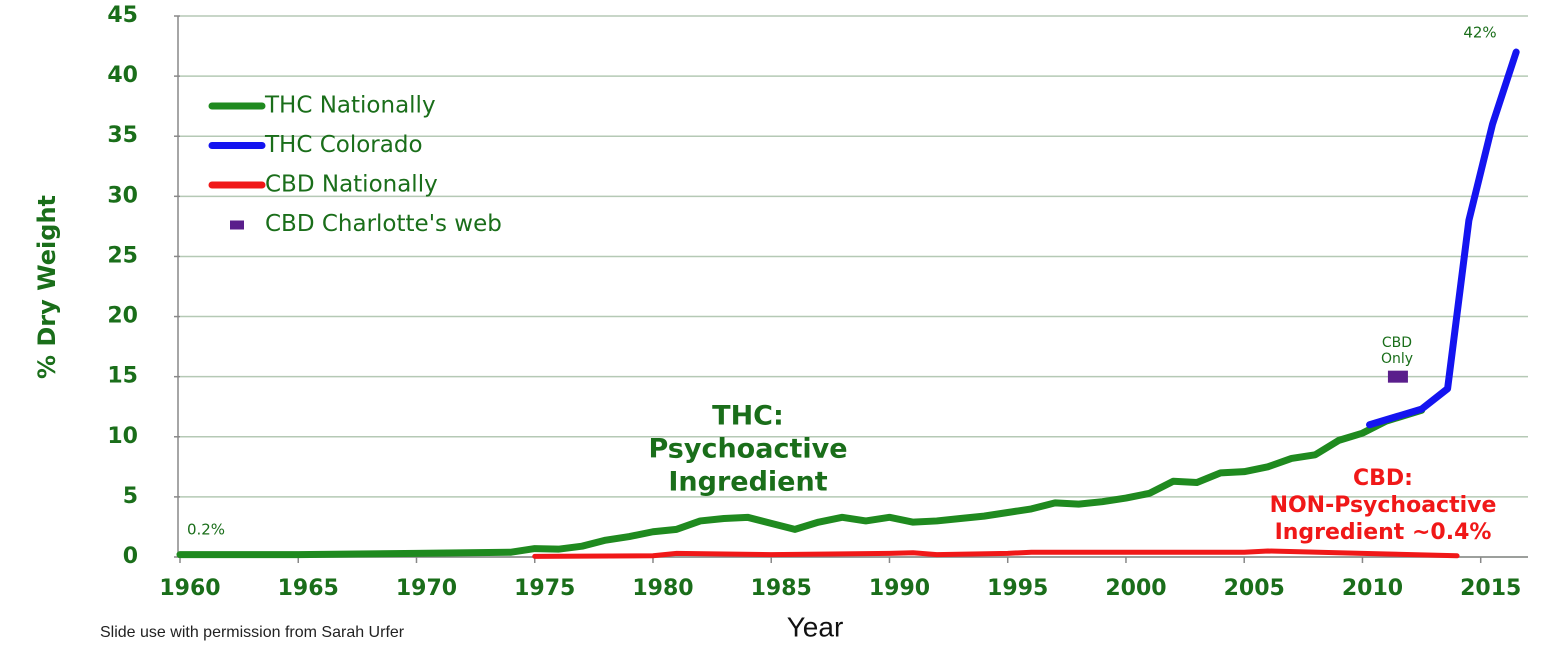 This screenshot has height=652, width=1564. Describe the element at coordinates (122, 135) in the screenshot. I see `y-tick-label: 35` at that location.